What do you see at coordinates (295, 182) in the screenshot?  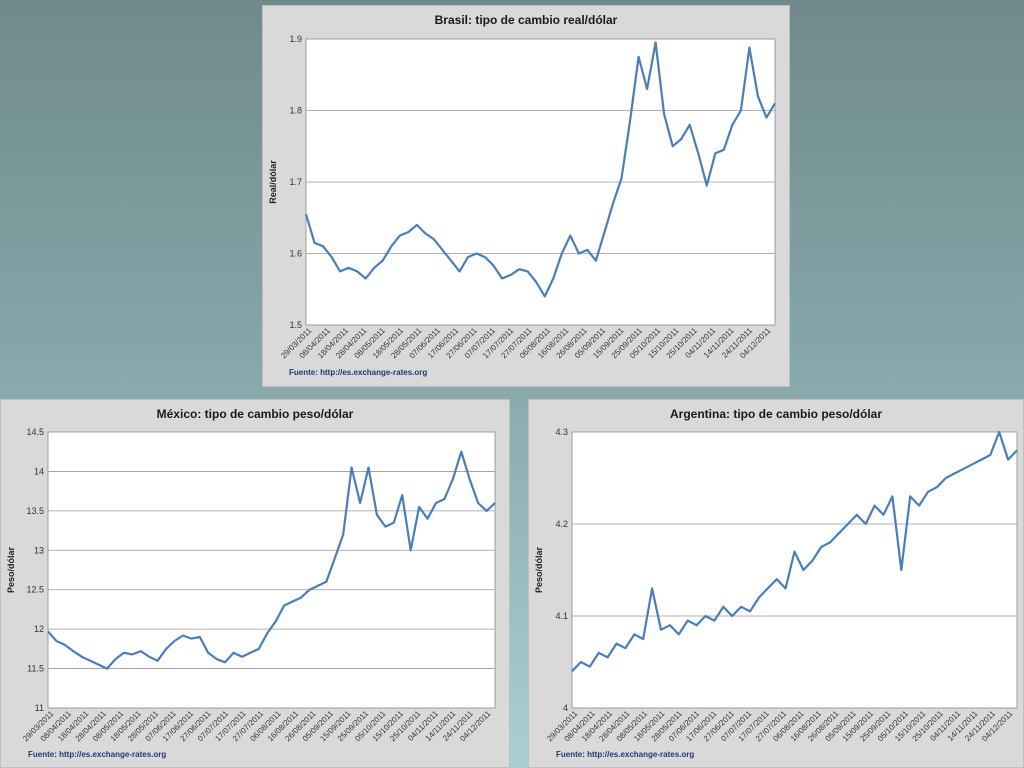 I see `y-tick-label: 1.7` at bounding box center [295, 182].